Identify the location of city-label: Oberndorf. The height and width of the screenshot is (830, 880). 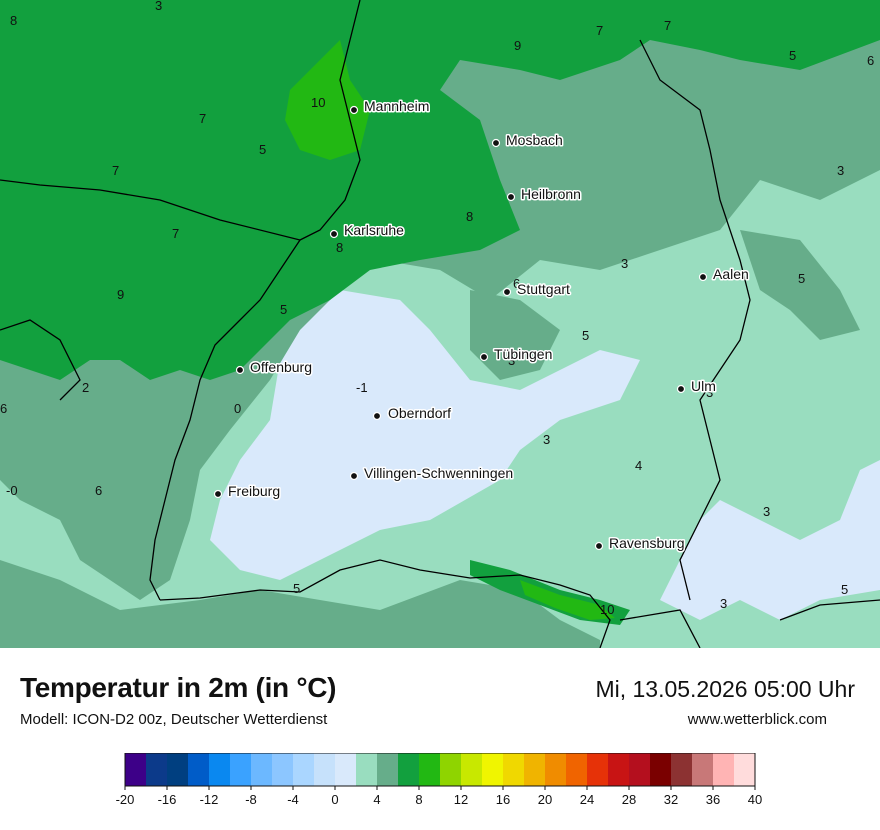
(419, 413).